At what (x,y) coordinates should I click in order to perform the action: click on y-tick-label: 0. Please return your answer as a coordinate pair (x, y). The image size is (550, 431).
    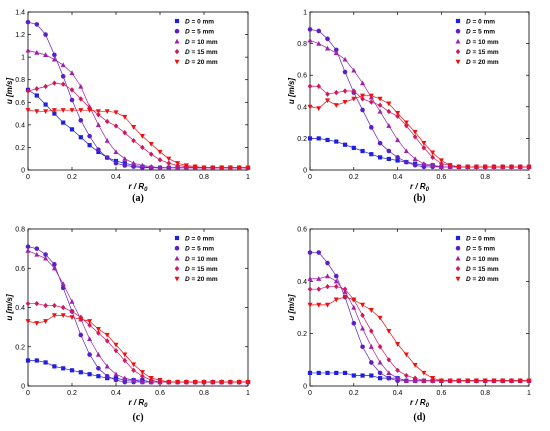
    Looking at the image, I should click on (305, 171).